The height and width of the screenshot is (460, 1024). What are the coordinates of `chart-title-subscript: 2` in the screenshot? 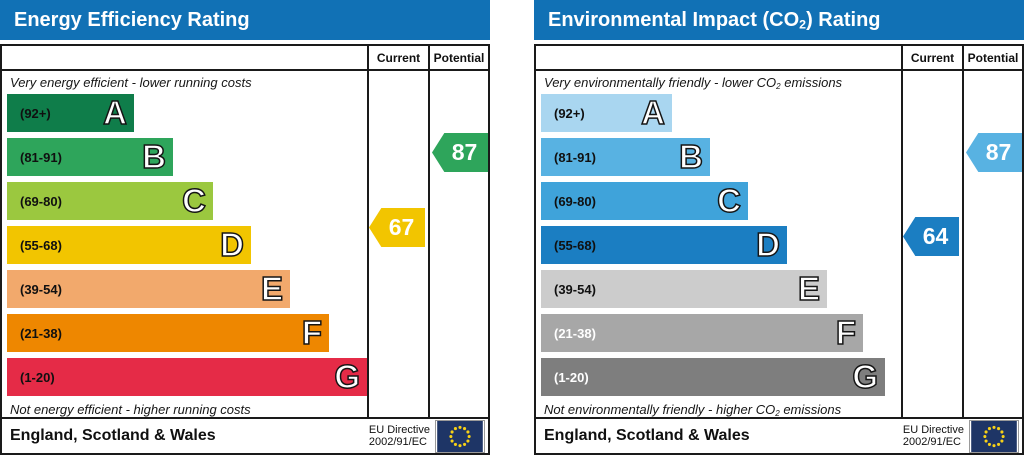 It's located at (803, 24).